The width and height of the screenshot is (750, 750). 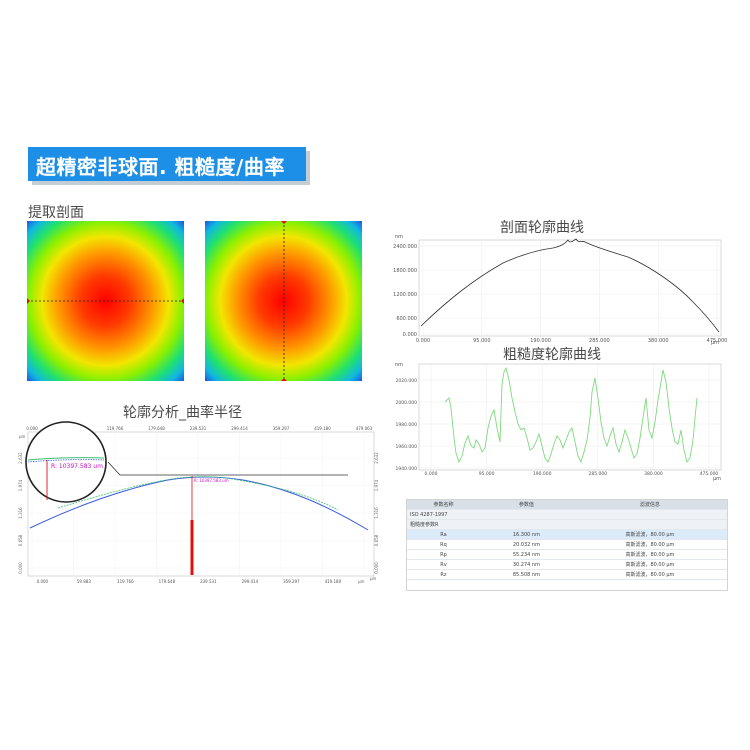 I want to click on param-value: 85.508 nm, so click(x=526, y=574).